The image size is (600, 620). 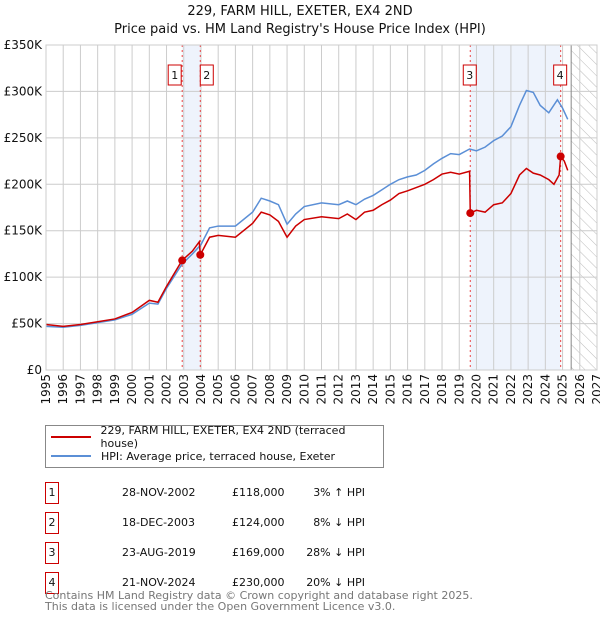 What do you see at coordinates (34, 370) in the screenshot?
I see `y-tick-label: £0` at bounding box center [34, 370].